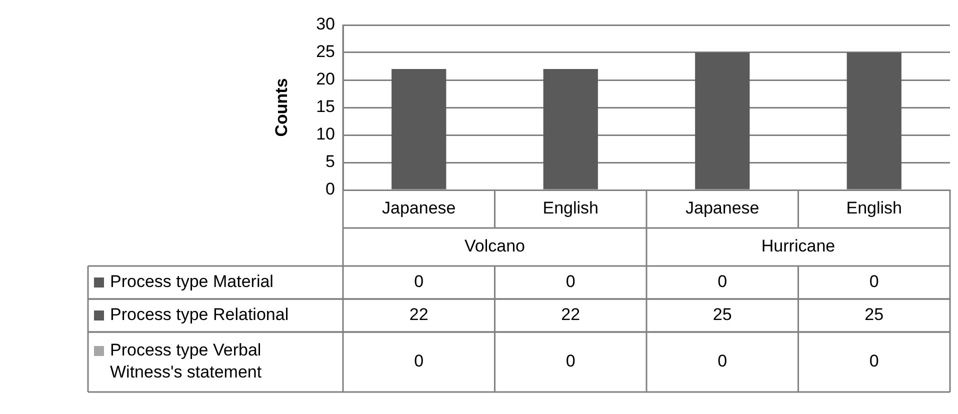 This screenshot has width=958, height=414. I want to click on y-tick-label: 20, so click(325, 79).